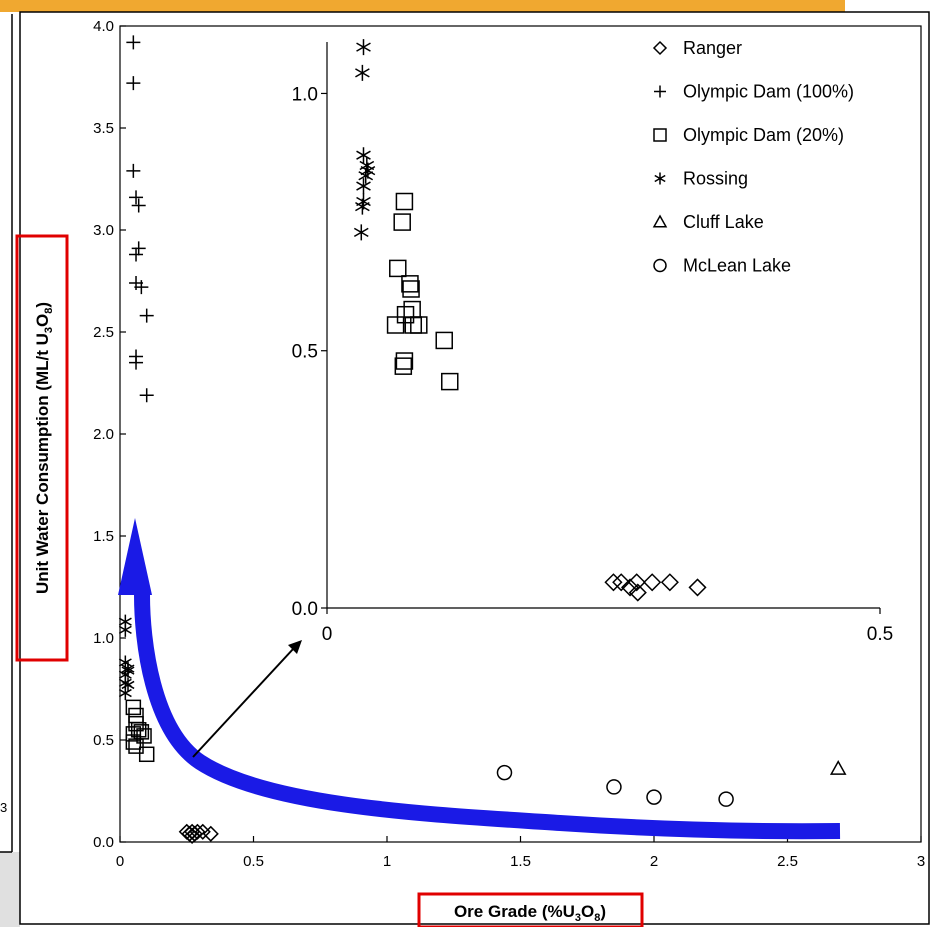 This screenshot has width=931, height=927. What do you see at coordinates (10, 889) in the screenshot?
I see `left-side-panel` at bounding box center [10, 889].